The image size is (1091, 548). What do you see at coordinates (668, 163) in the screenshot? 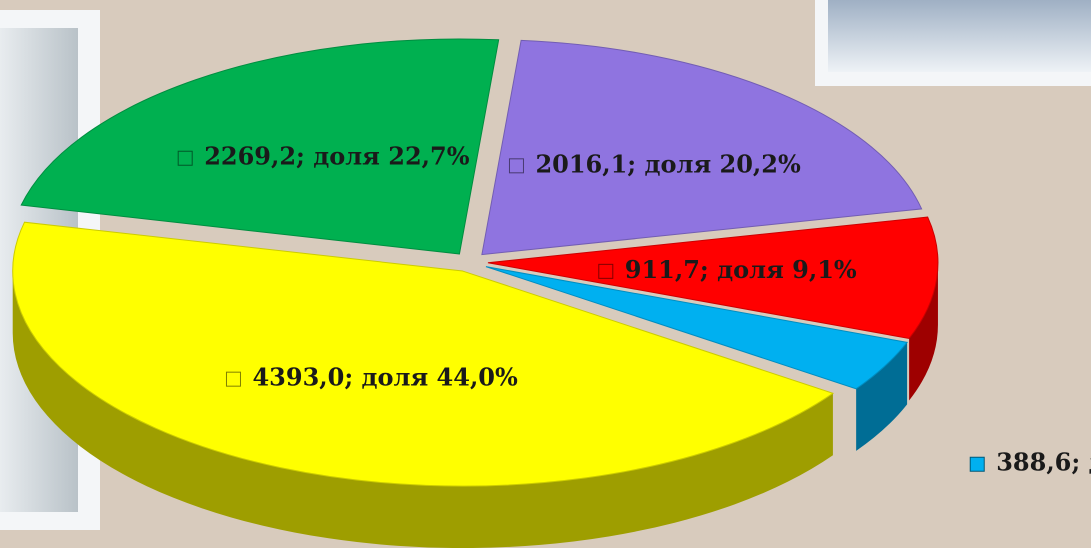
I see `data-label: 2016,1; доля 20,2%` at bounding box center [668, 163].